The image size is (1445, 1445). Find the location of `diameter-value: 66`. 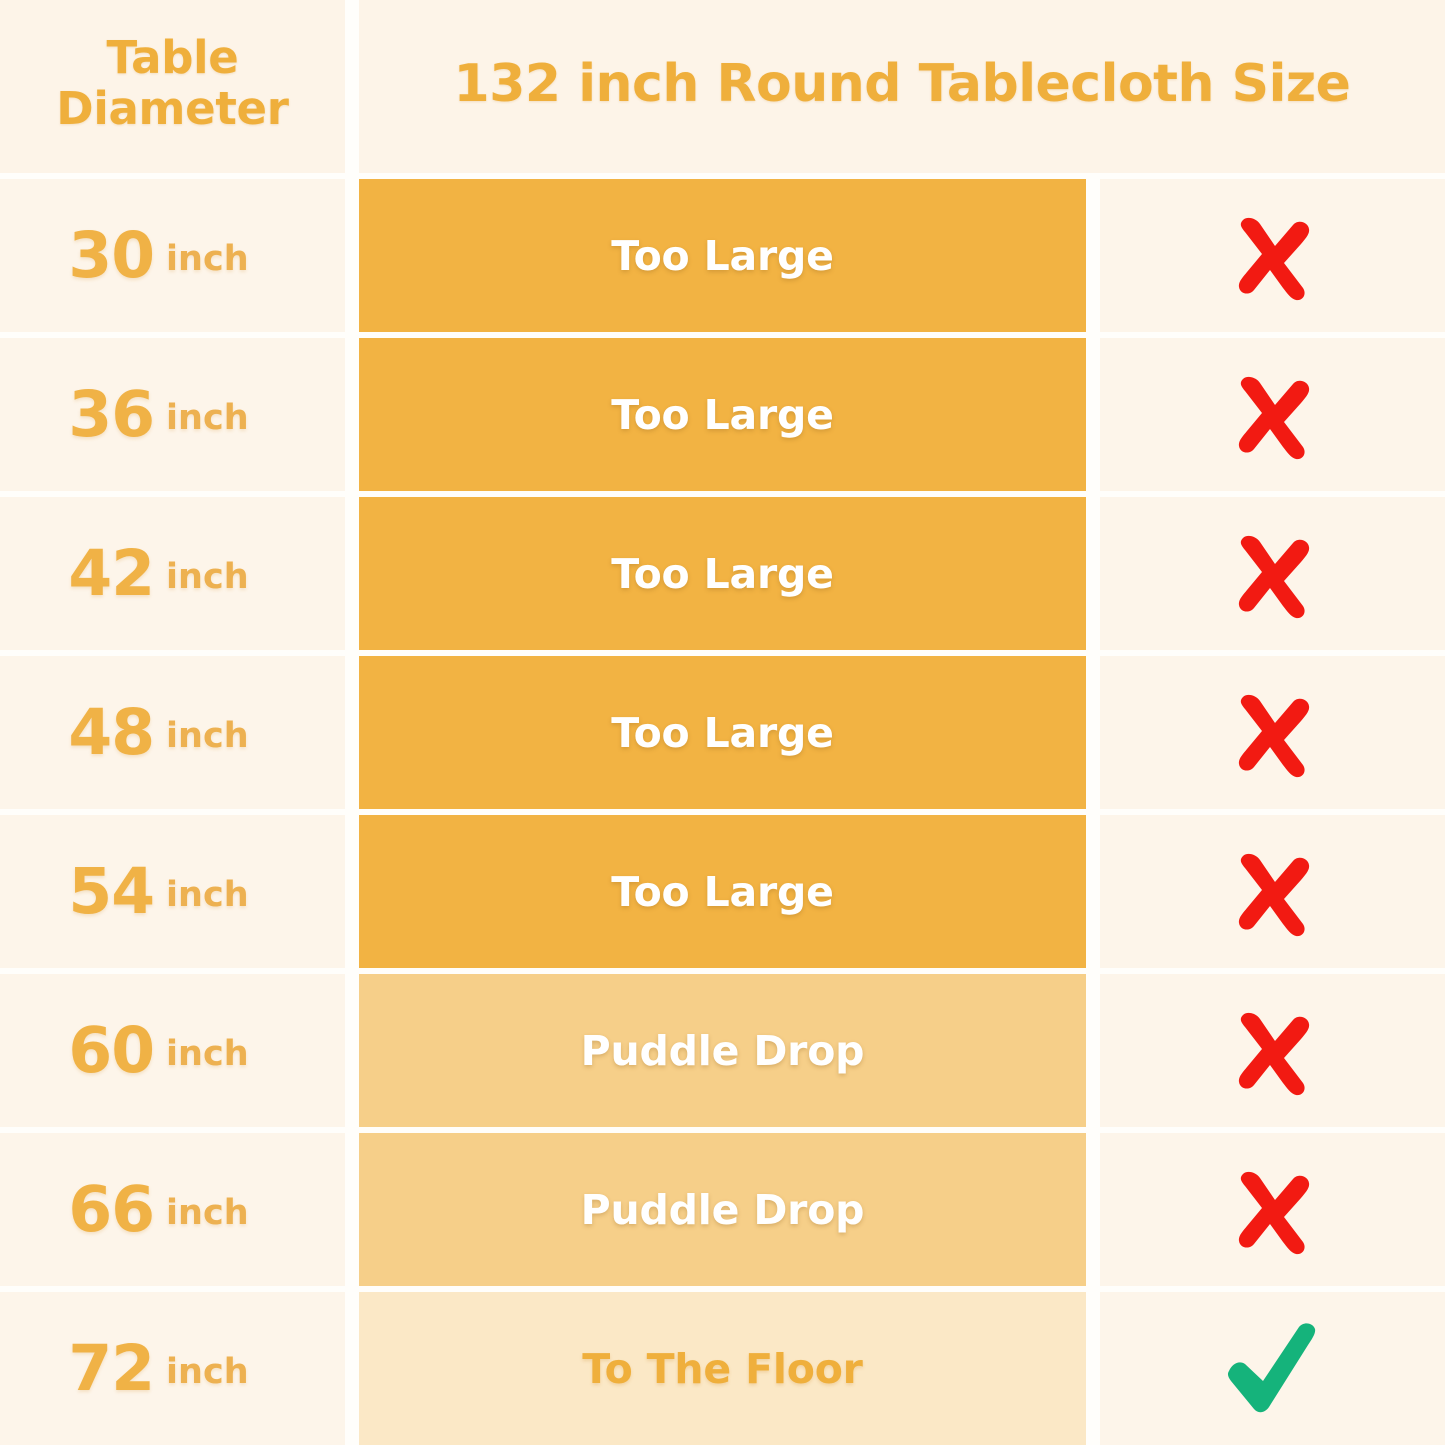

diameter-value: 66 is located at coordinates (111, 1209).